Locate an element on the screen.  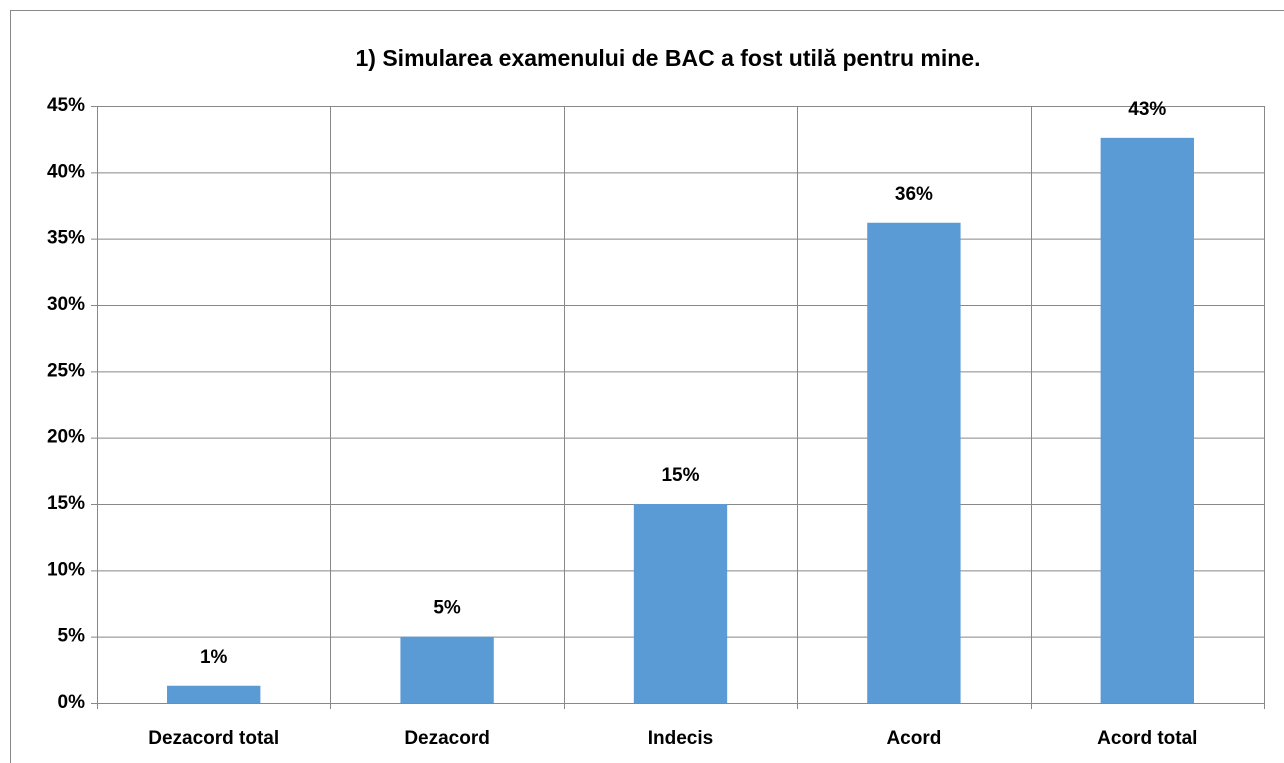
x-tick-label: Acord total is located at coordinates (1147, 738).